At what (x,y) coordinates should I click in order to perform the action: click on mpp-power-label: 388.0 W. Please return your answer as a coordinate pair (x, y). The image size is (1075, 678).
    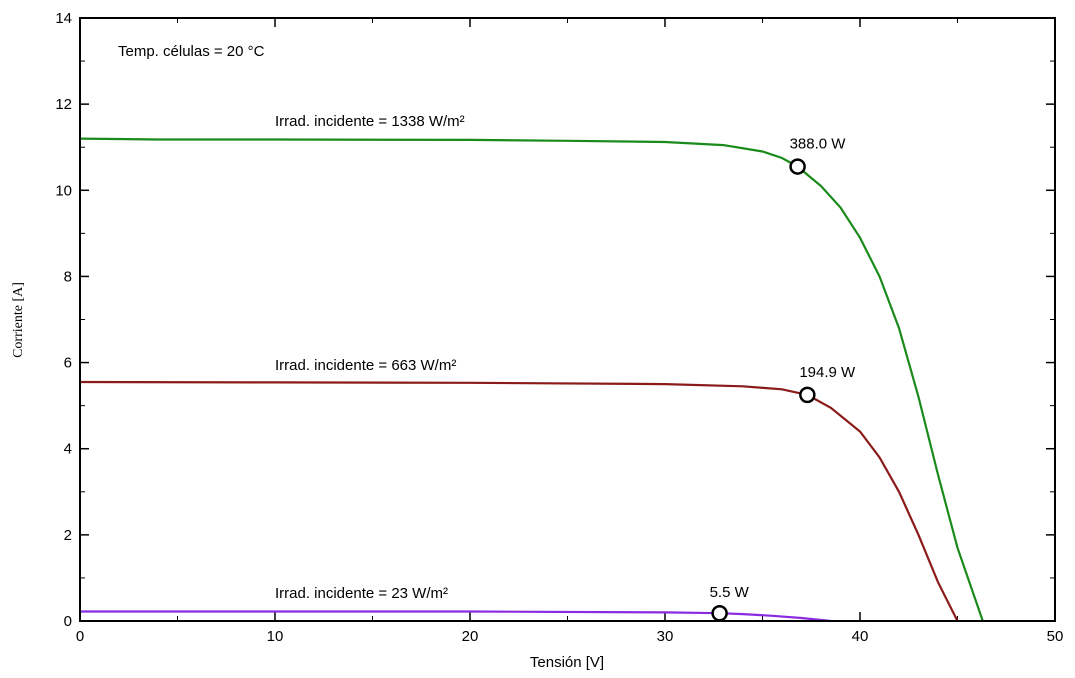
    Looking at the image, I should click on (818, 144).